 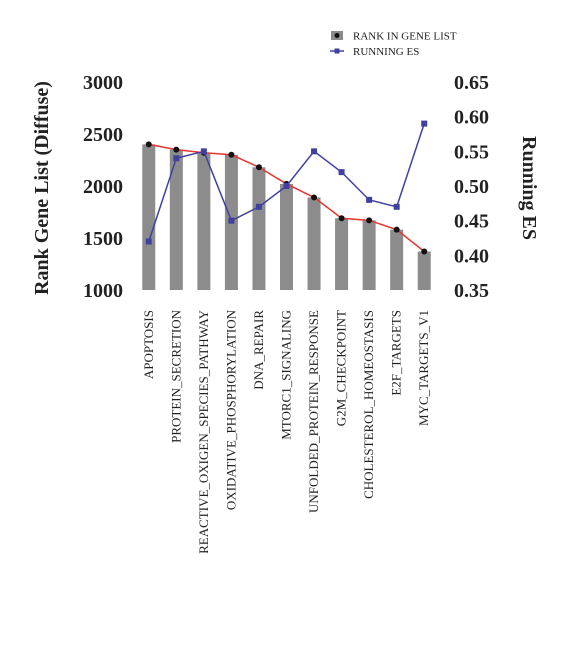 I want to click on y-tick-label-right: 0.50, so click(x=471, y=187).